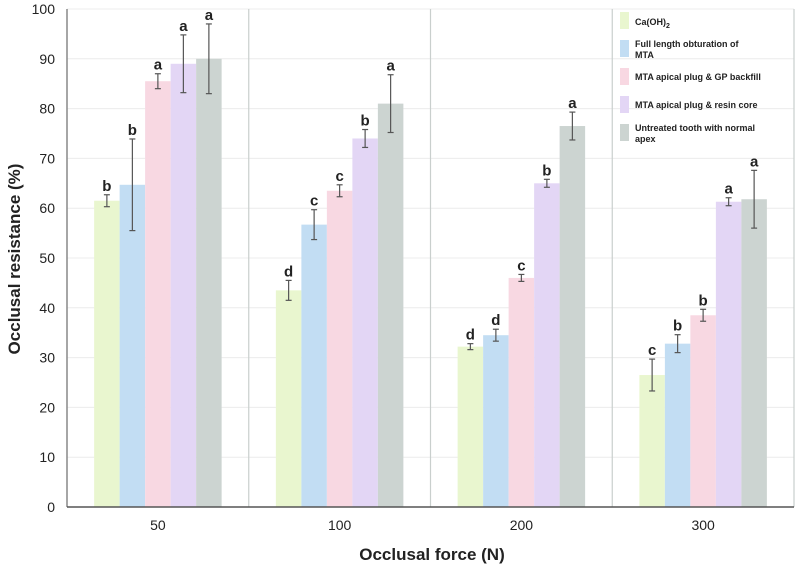 This screenshot has width=797, height=571. Describe the element at coordinates (47, 308) in the screenshot. I see `y-tick-label: 40` at that location.